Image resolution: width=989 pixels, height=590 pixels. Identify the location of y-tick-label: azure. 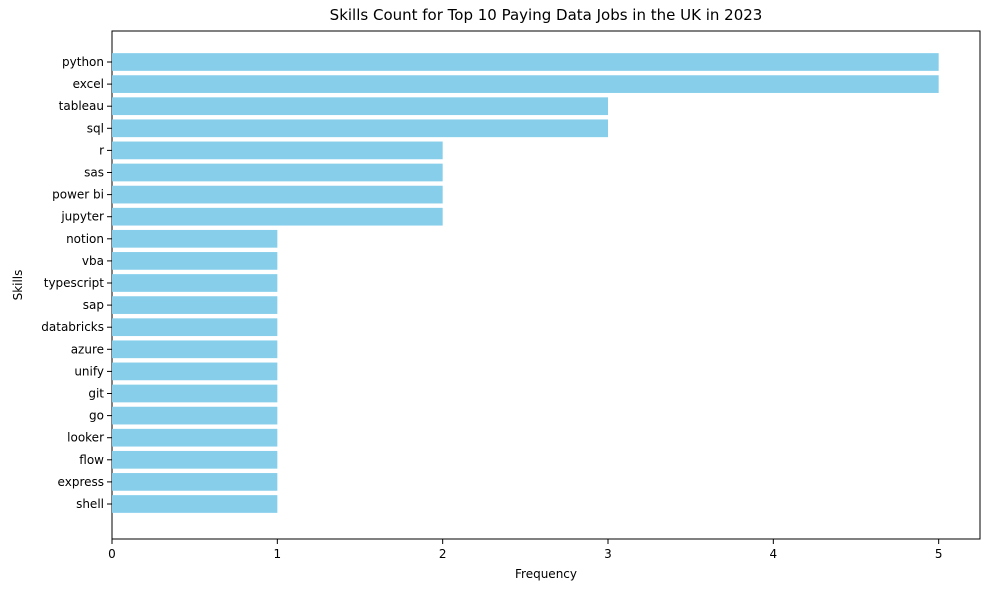
(87, 349).